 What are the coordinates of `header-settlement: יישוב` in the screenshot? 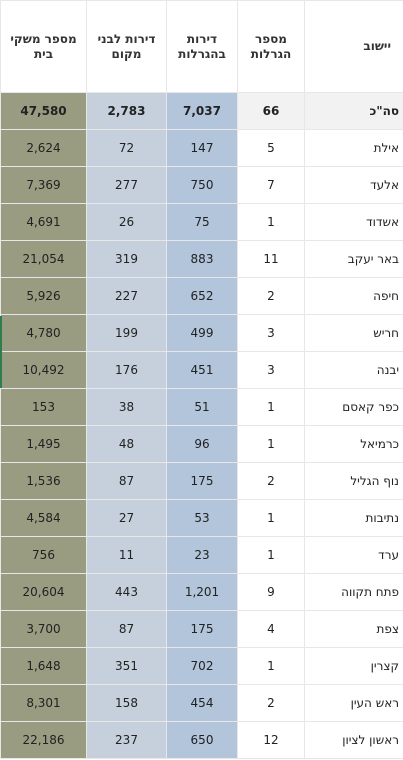 It's located at (353, 46).